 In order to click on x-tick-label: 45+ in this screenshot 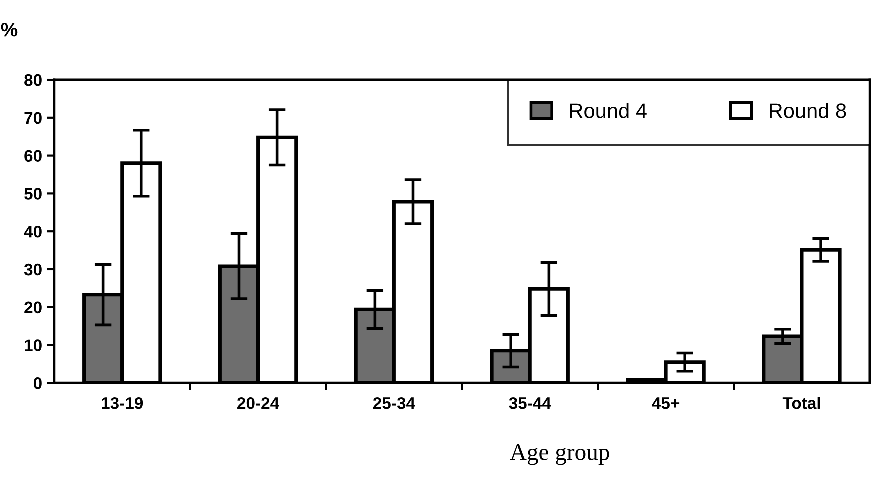, I will do `click(666, 404)`.